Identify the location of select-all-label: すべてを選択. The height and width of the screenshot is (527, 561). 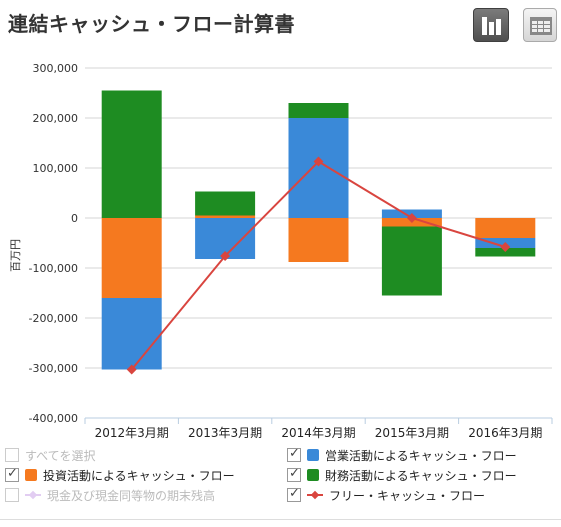
(60, 455).